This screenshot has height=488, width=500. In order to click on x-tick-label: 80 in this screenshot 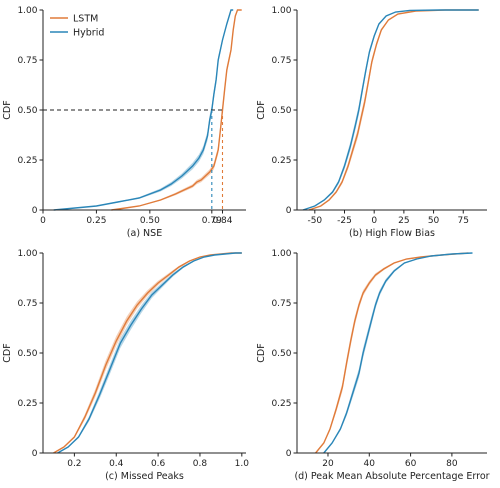, I will do `click(452, 464)`.